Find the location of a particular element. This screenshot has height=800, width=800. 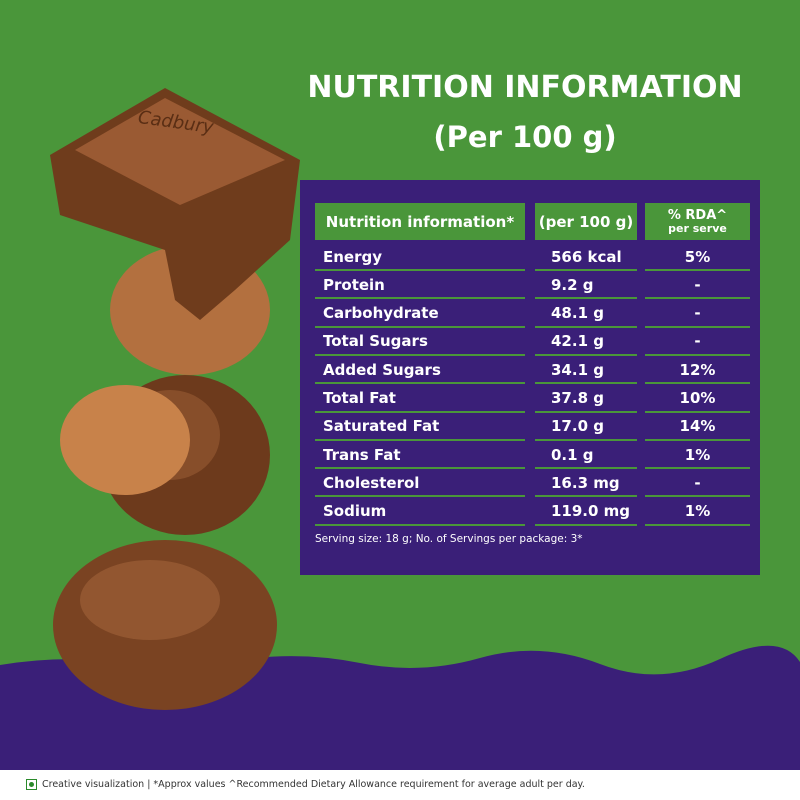

table-cell: 37.8 g is located at coordinates (586, 399).